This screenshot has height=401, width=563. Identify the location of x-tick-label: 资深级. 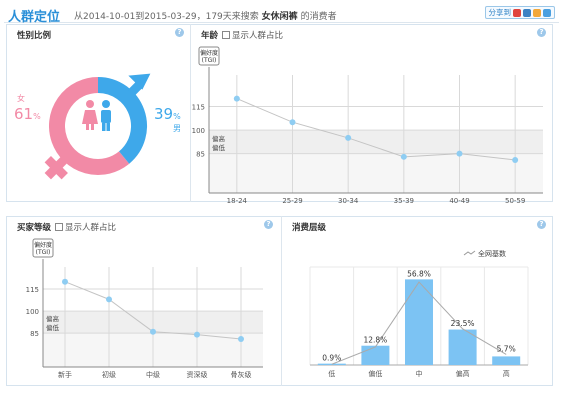
(197, 374).